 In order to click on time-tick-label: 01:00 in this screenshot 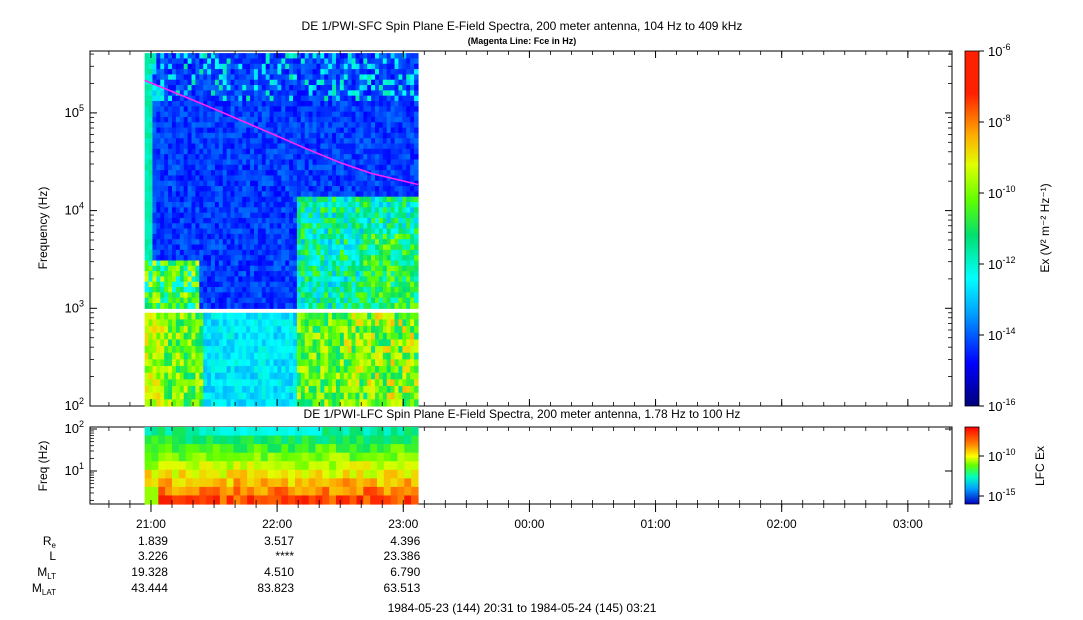, I will do `click(656, 524)`.